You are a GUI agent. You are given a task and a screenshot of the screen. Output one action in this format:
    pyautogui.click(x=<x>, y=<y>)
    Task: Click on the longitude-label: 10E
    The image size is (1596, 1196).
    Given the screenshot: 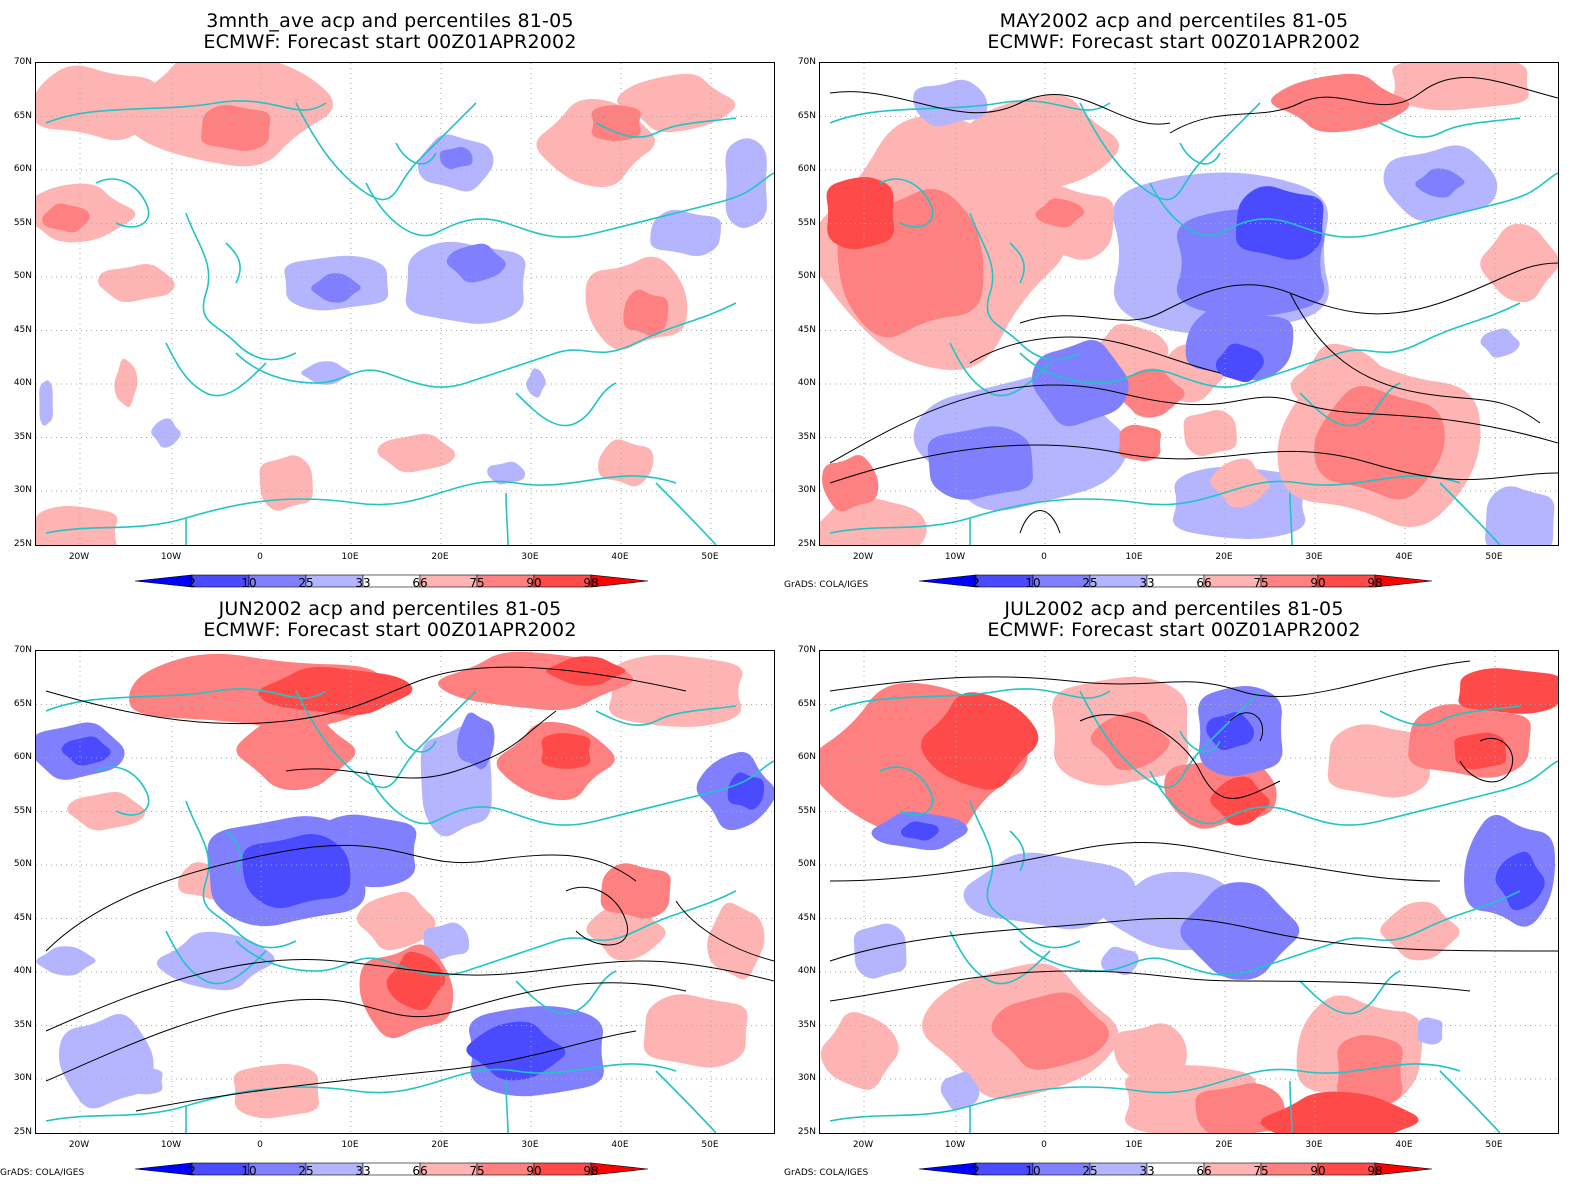 What is the action you would take?
    pyautogui.click(x=350, y=1145)
    